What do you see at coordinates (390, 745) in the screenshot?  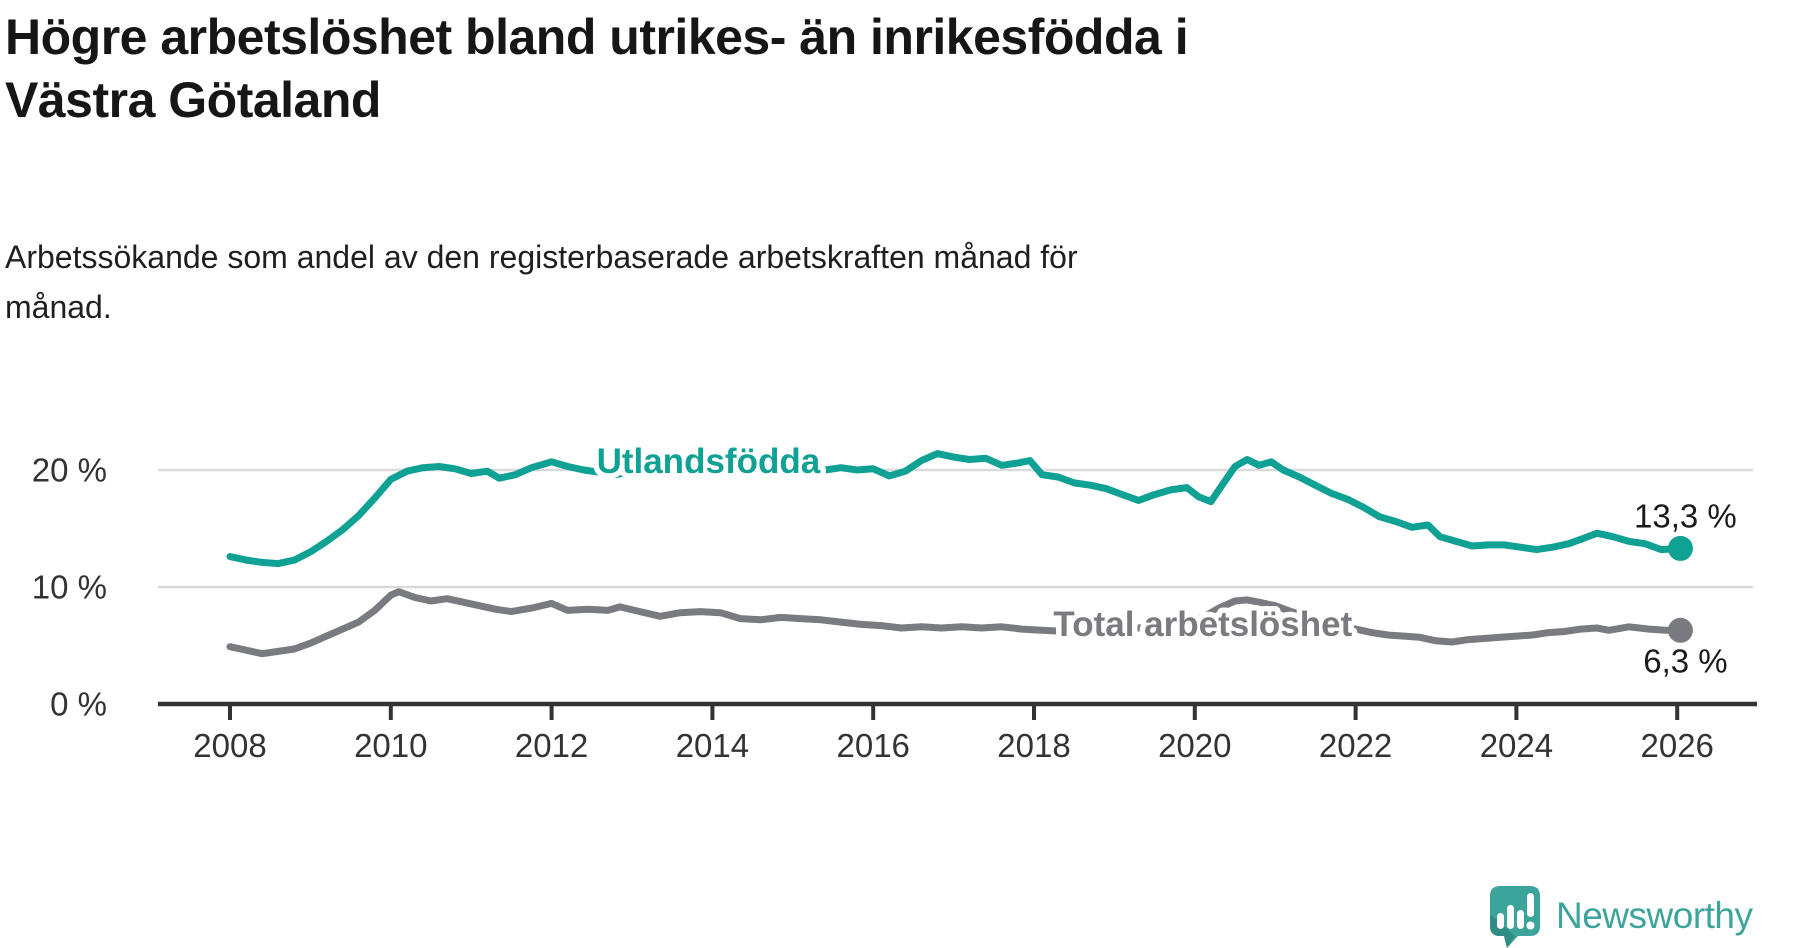 I see `x-axis-tick-label: 2010` at bounding box center [390, 745].